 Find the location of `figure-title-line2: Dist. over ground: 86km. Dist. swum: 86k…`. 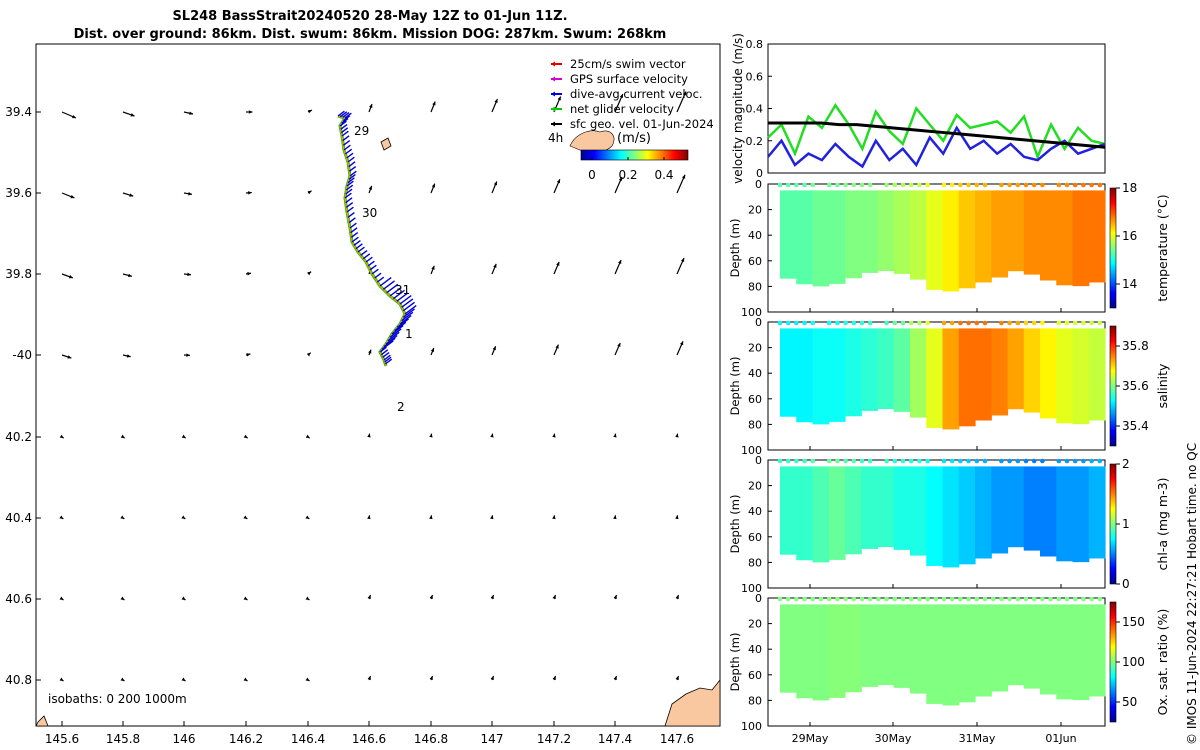

figure-title-line2: Dist. over ground: 86km. Dist. swum: 86k… is located at coordinates (370, 34).